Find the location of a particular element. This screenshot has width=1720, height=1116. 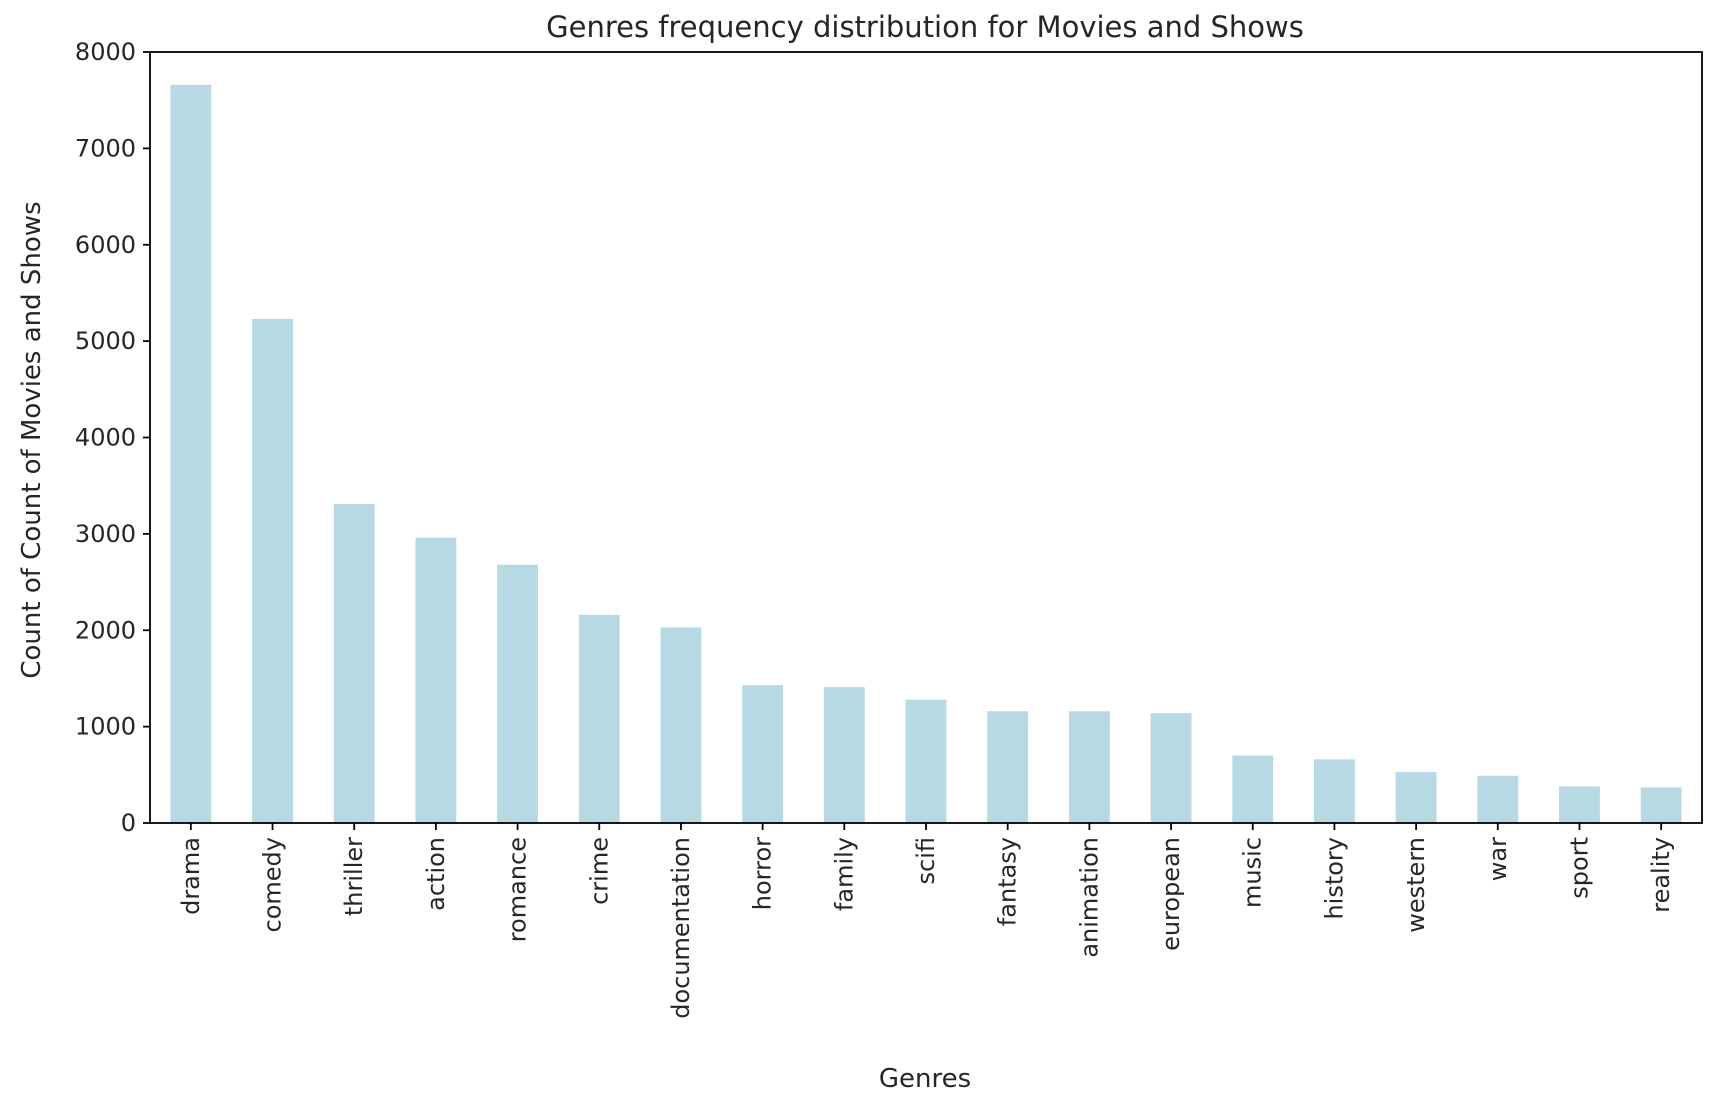

bar-western is located at coordinates (1416, 797).